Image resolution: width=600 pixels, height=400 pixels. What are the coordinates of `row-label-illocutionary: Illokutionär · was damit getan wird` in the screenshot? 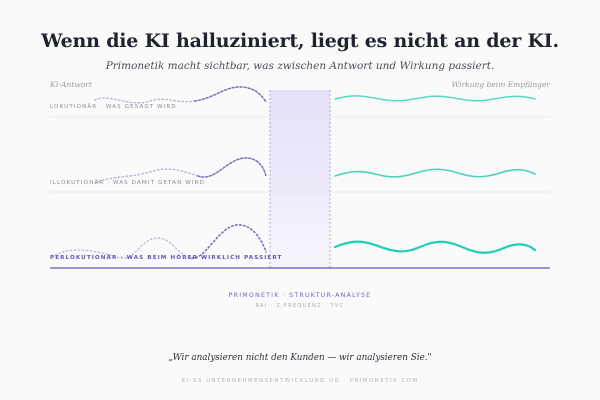 It's located at (128, 183).